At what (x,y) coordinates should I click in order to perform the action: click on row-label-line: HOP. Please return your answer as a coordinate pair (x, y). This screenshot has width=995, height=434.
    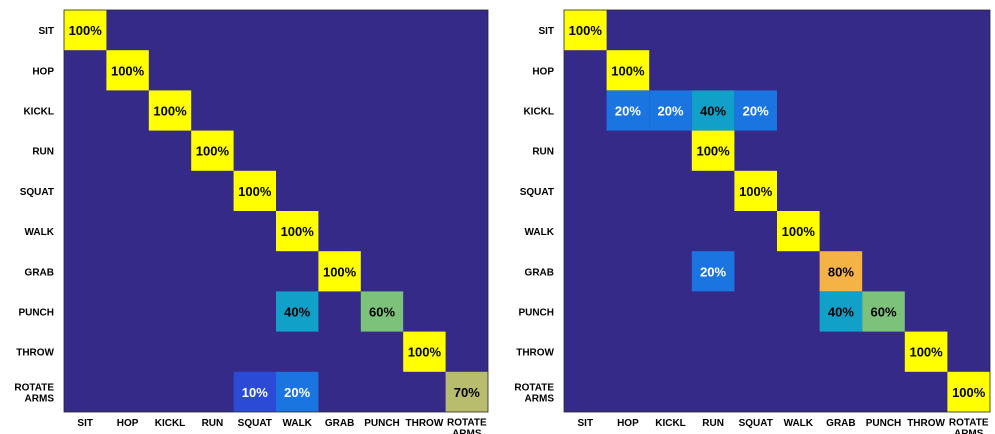
    Looking at the image, I should click on (43, 71).